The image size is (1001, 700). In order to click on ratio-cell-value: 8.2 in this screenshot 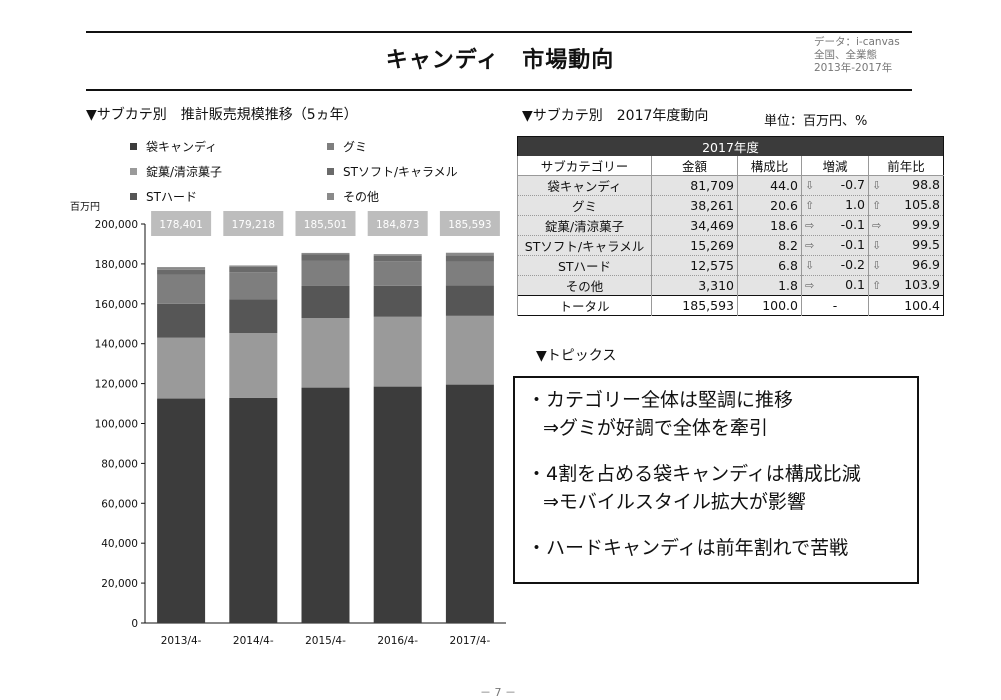, I will do `click(788, 245)`.